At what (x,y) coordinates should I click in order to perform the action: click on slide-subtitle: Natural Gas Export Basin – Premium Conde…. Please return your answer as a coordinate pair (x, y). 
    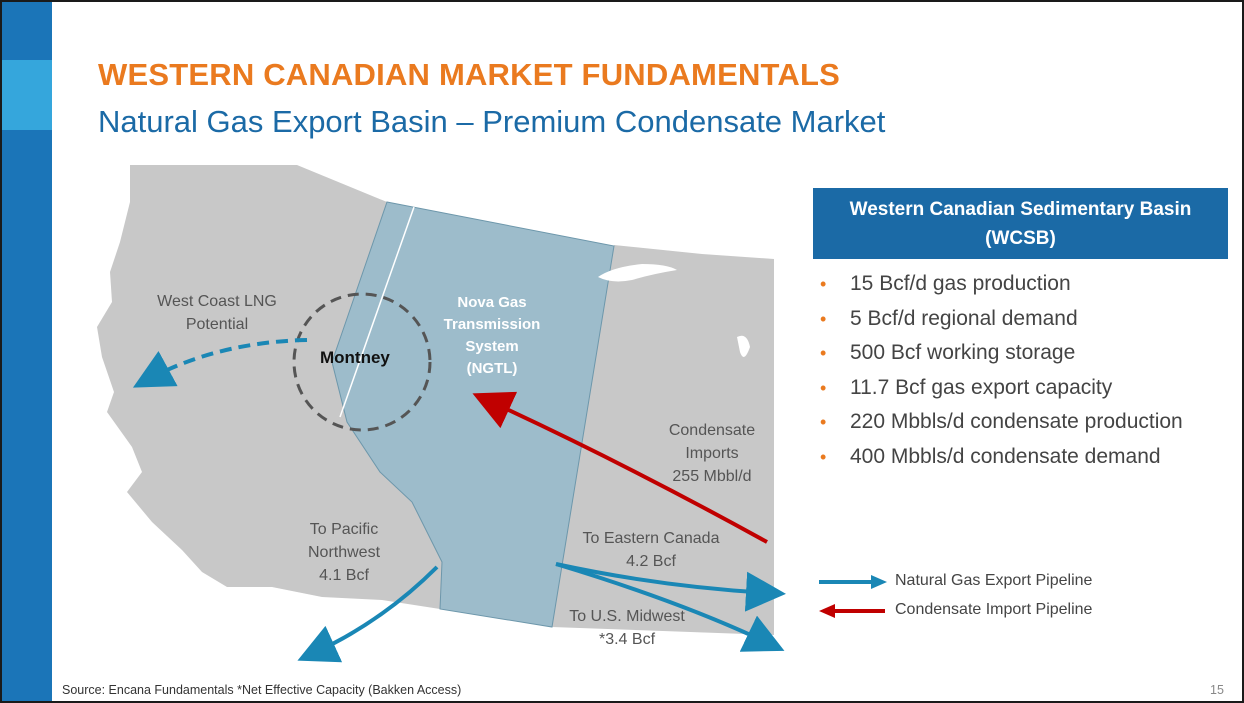
    Looking at the image, I should click on (492, 121).